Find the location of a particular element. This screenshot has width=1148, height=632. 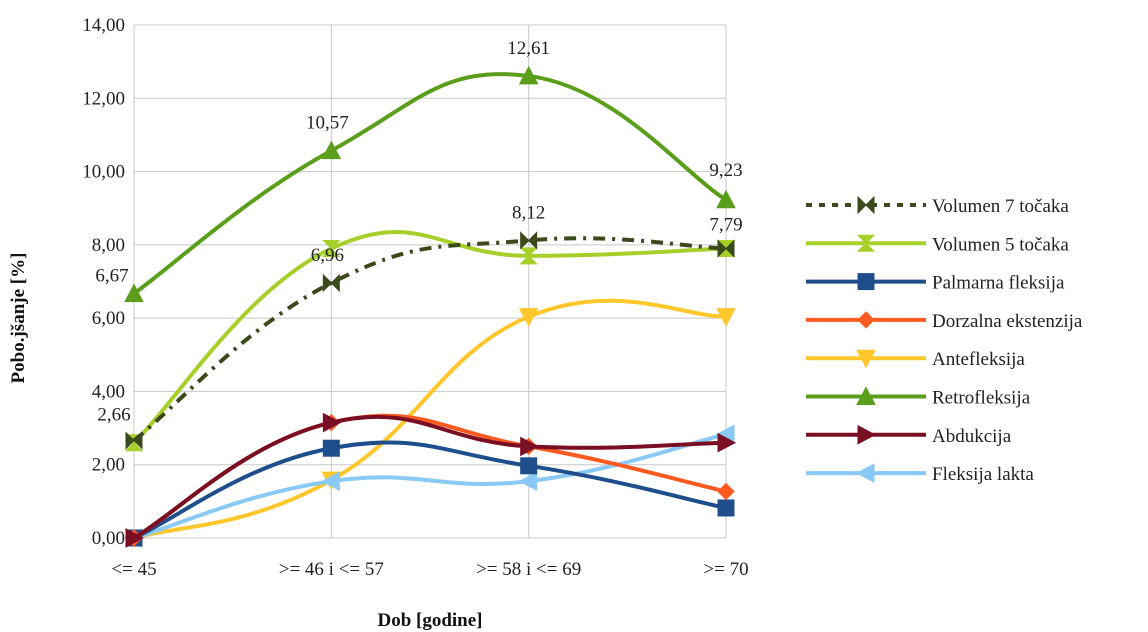

data-label: 10,57 is located at coordinates (327, 123).